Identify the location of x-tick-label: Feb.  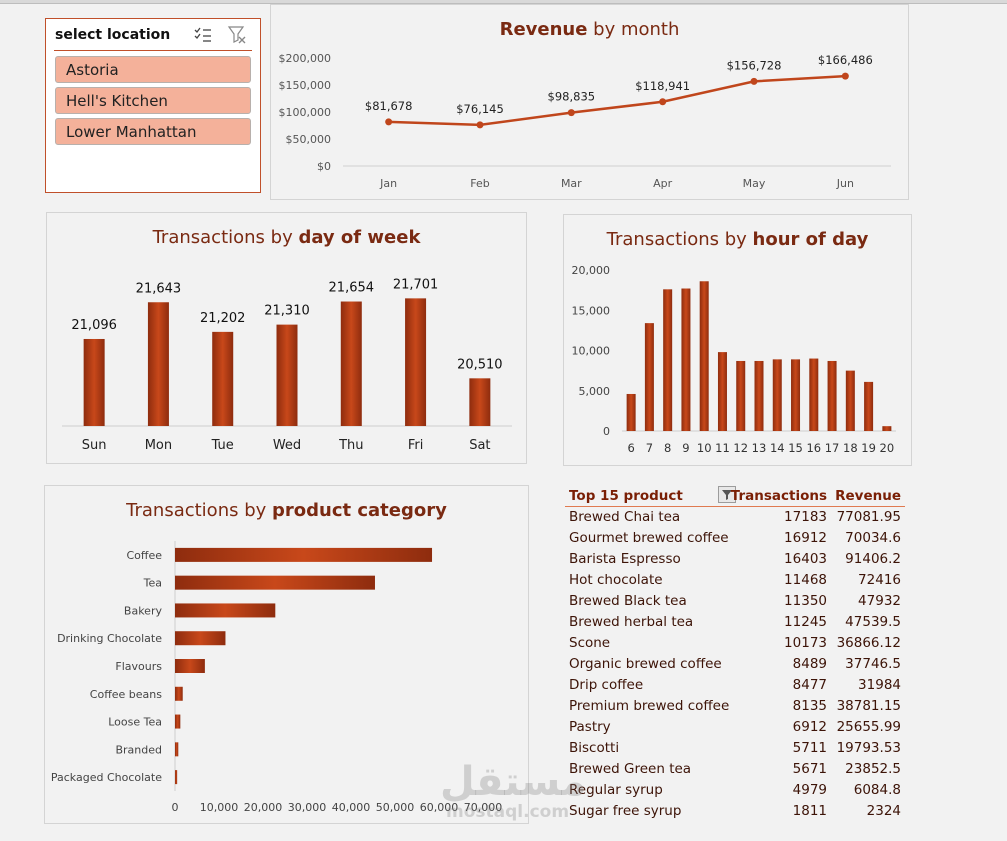
(479, 183).